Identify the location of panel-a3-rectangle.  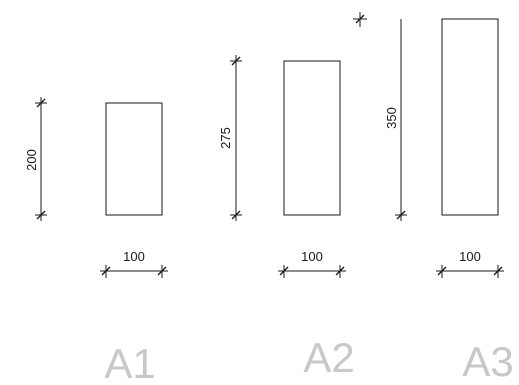
(470, 117).